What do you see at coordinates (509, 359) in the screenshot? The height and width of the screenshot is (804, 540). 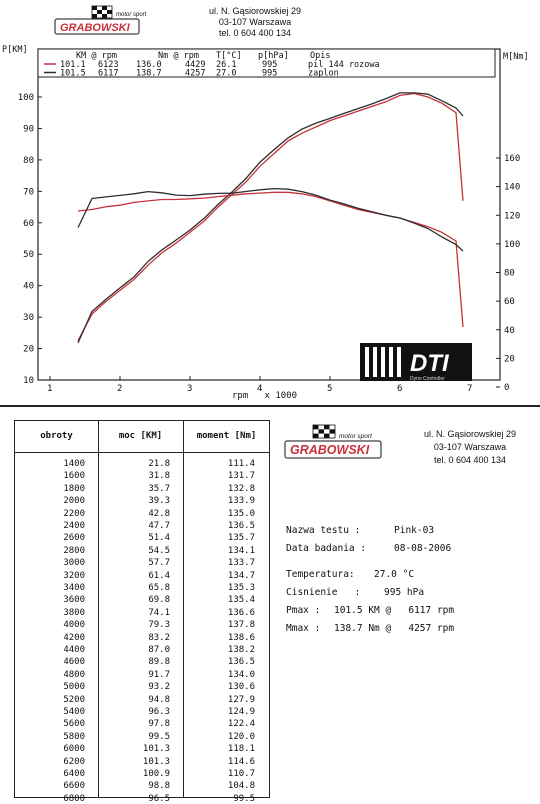 I see `y-right-tick-label: 20` at bounding box center [509, 359].